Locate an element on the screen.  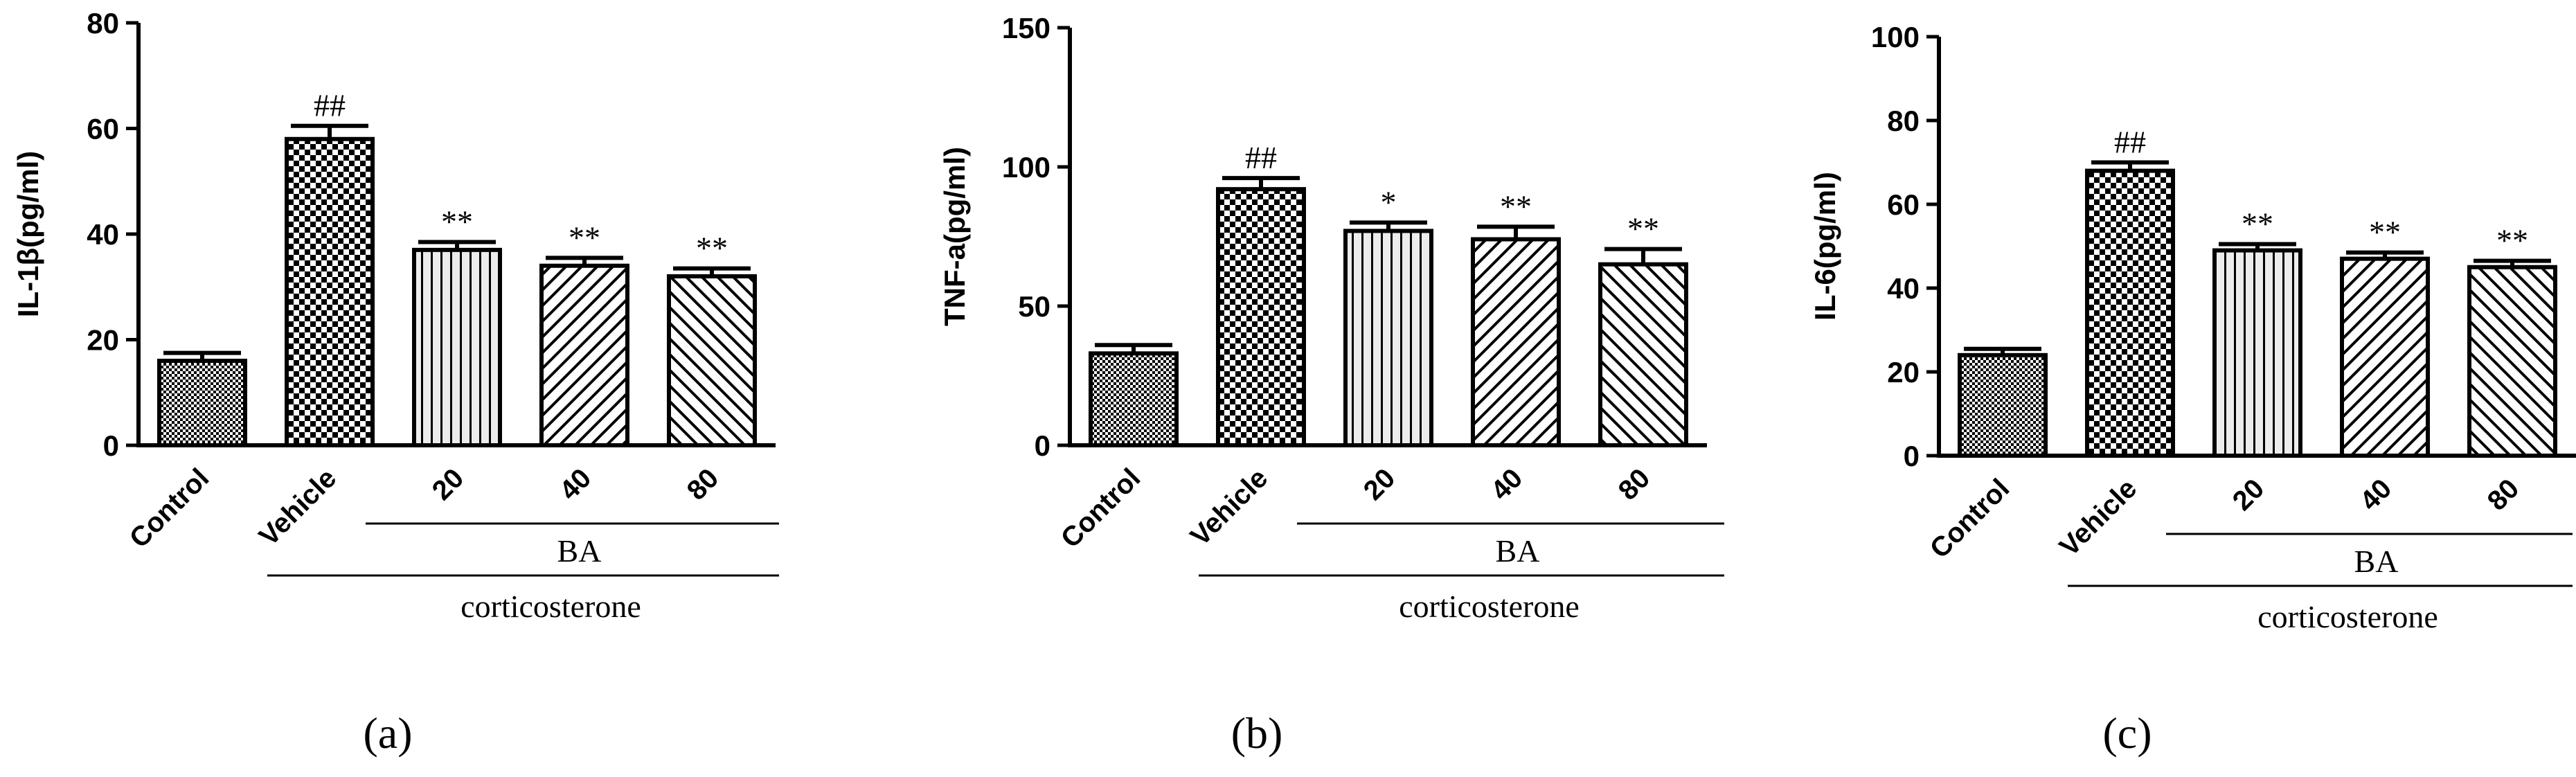
y-axis-title: IL-1β(pg/ml) is located at coordinates (28, 234).